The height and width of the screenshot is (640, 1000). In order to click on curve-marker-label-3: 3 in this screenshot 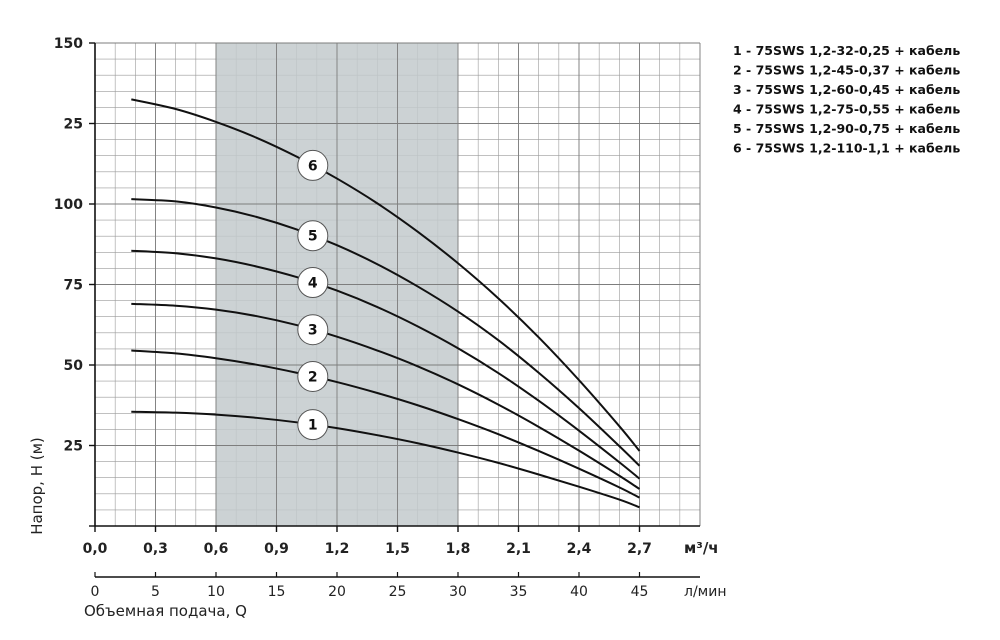, I will do `click(313, 331)`.